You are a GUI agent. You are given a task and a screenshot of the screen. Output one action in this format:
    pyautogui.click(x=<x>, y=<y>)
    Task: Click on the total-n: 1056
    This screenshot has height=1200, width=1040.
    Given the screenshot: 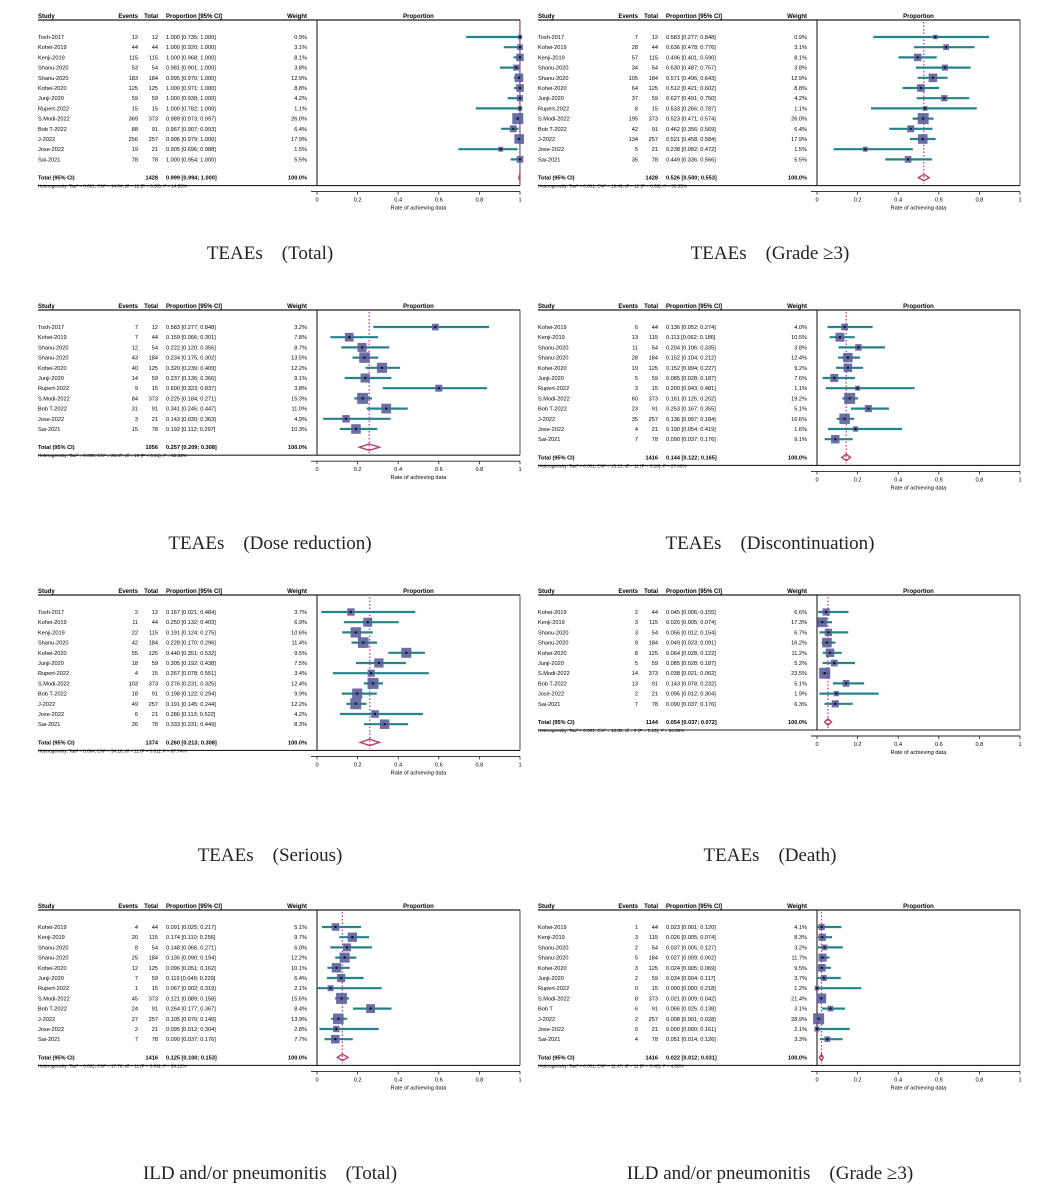 What is the action you would take?
    pyautogui.click(x=152, y=448)
    